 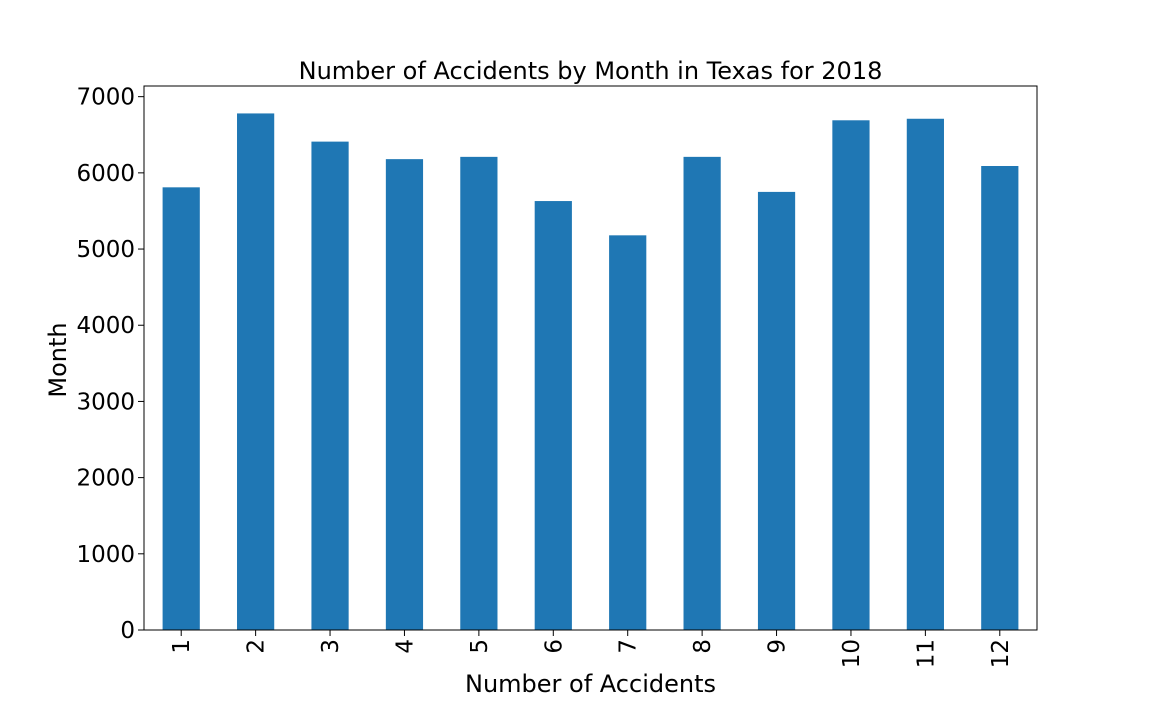 What do you see at coordinates (105, 402) in the screenshot?
I see `y-tick-label: 3000` at bounding box center [105, 402].